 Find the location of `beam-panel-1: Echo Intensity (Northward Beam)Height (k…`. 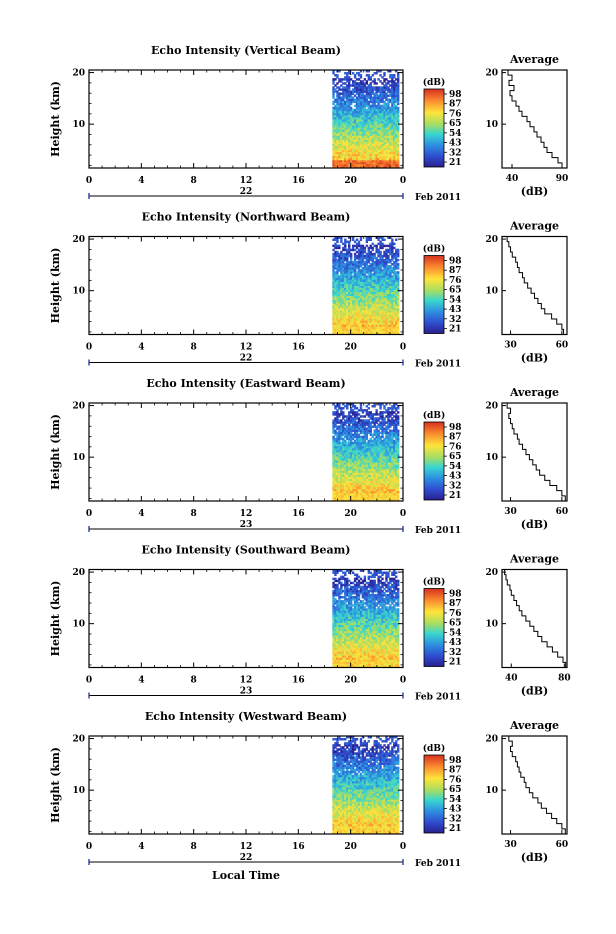

beam-panel-1: Echo Intensity (Northward Beam)Height (k… is located at coordinates (308, 290).